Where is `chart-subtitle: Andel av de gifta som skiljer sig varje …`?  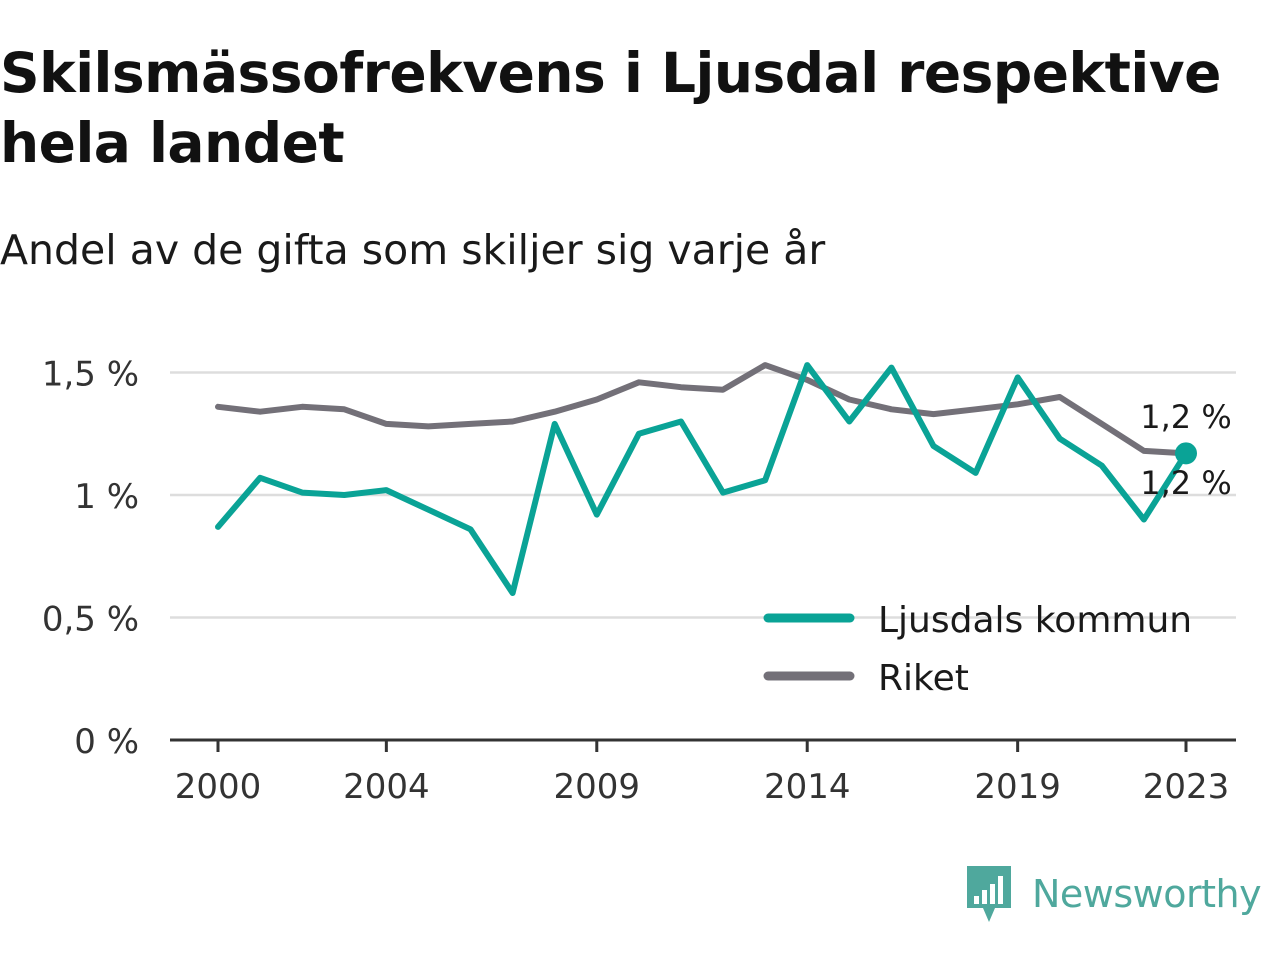
chart-subtitle: Andel av de gifta som skiljer sig varje … is located at coordinates (413, 250).